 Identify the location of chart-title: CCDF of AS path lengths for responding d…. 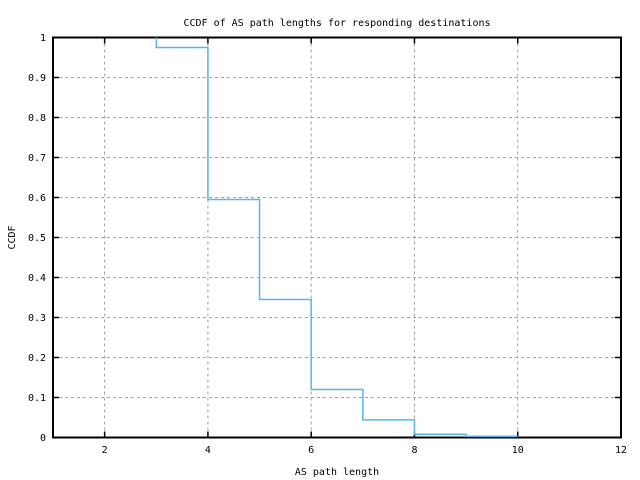
(336, 23).